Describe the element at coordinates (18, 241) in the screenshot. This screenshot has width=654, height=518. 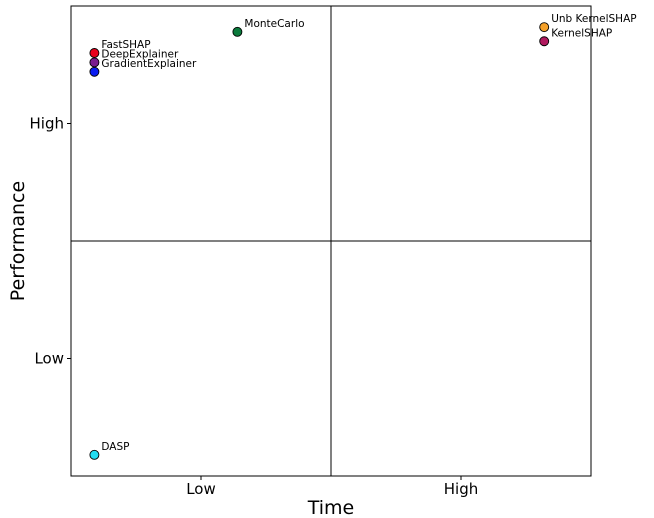
I see `y-axis-label: Performance` at that location.